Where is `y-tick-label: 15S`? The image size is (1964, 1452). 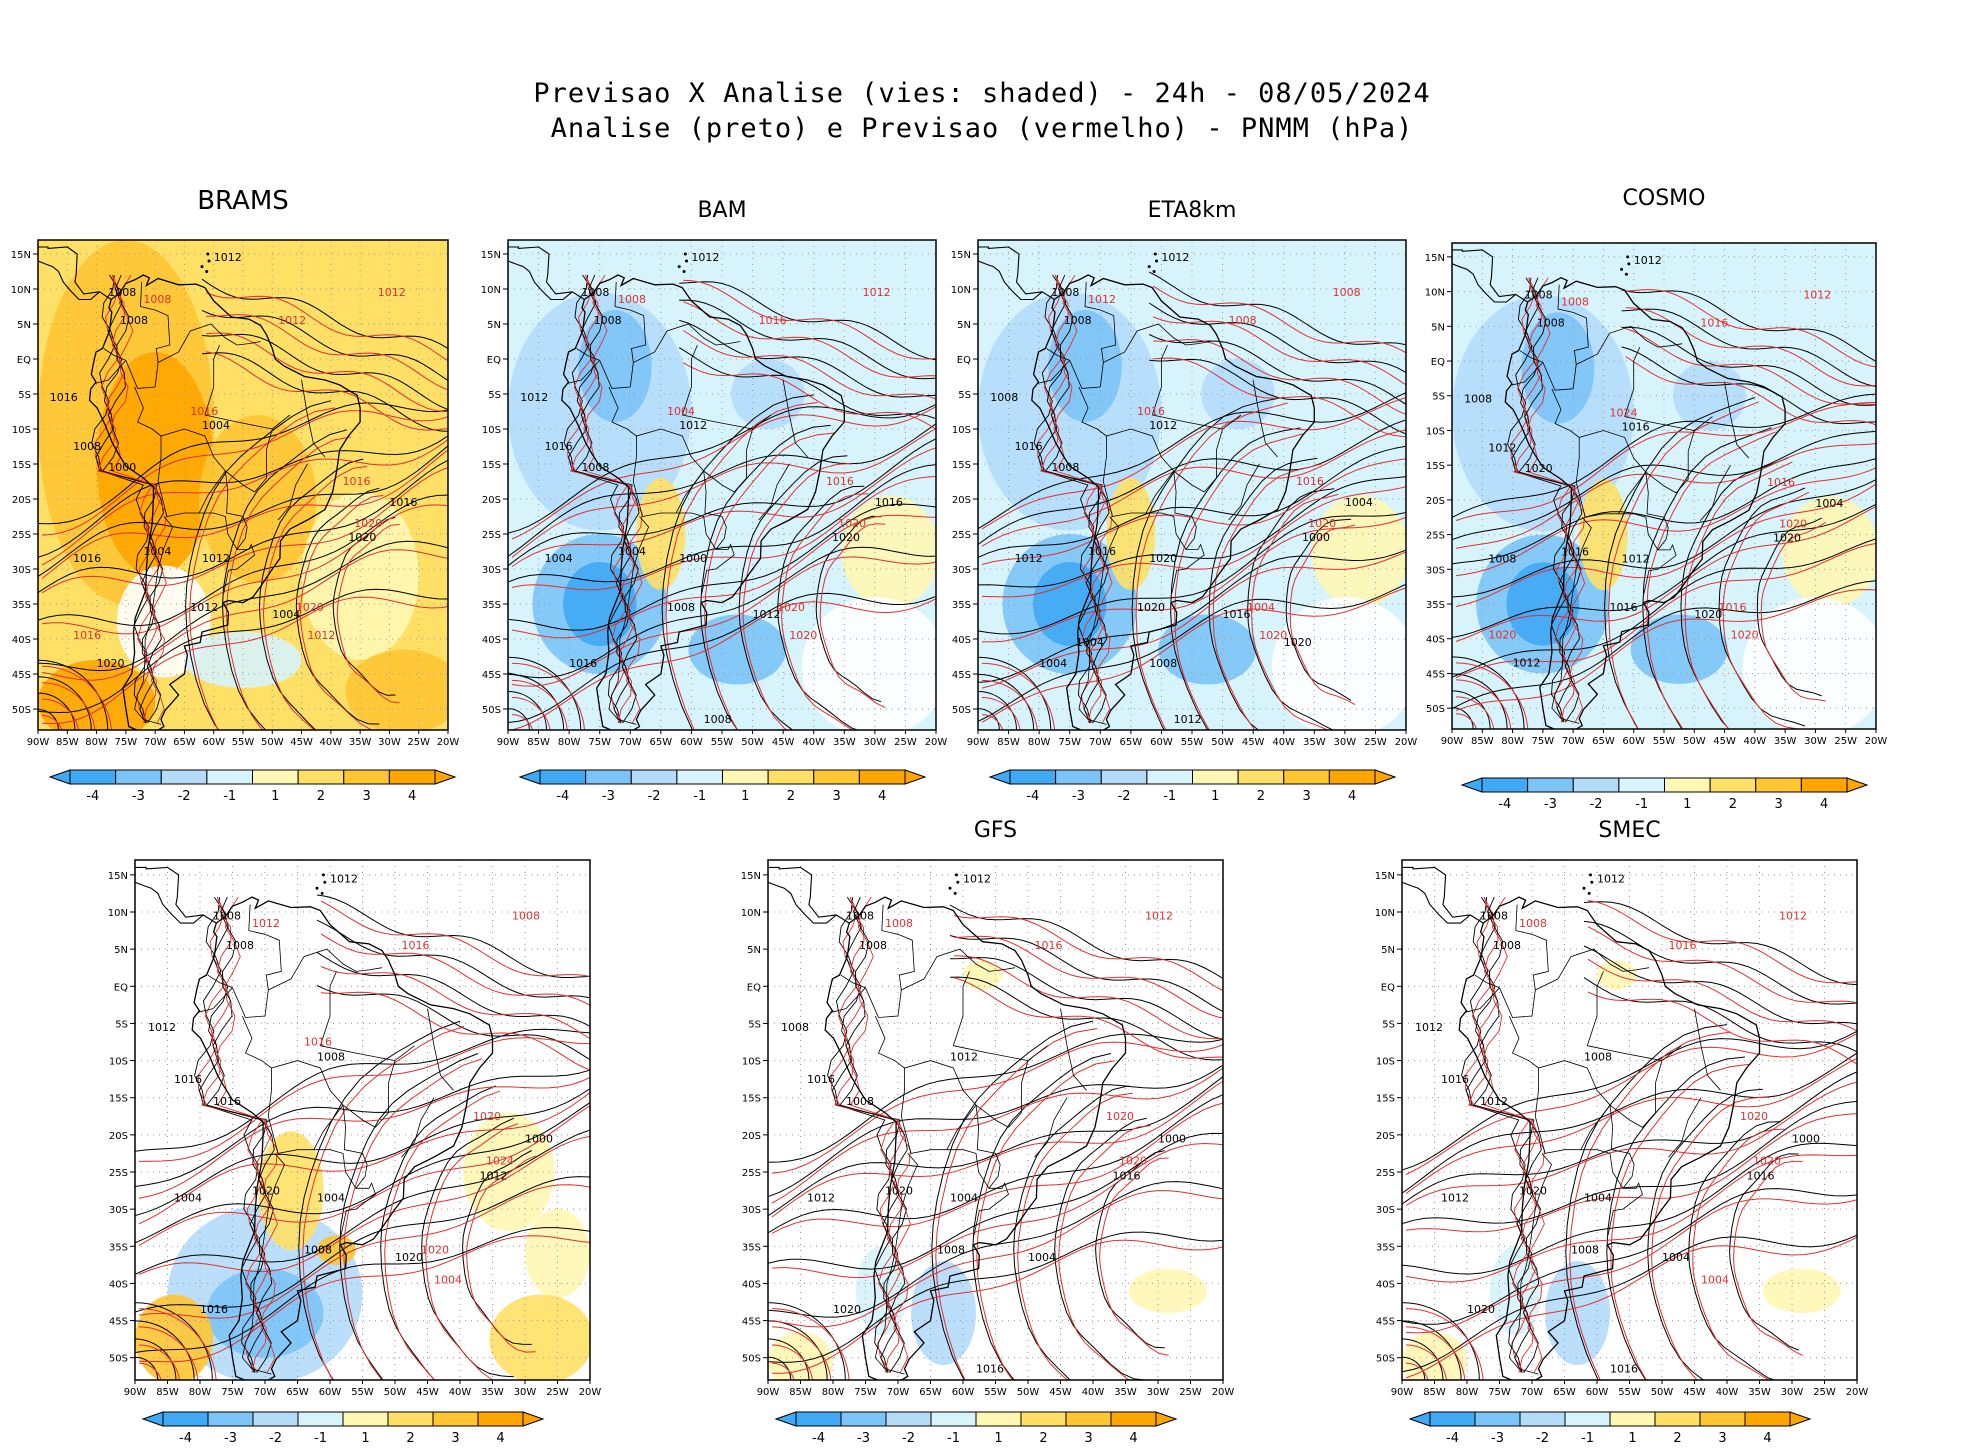 y-tick-label: 15S is located at coordinates (1385, 1099).